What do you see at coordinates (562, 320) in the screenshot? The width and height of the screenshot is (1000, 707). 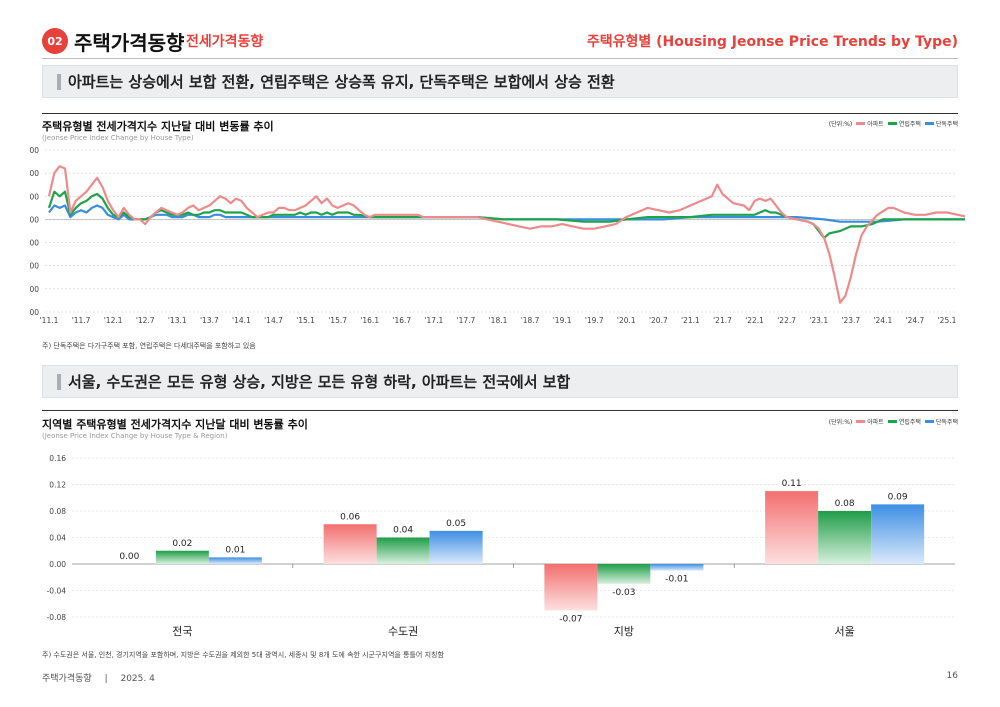 I see `x-tick-label: '19.1` at bounding box center [562, 320].